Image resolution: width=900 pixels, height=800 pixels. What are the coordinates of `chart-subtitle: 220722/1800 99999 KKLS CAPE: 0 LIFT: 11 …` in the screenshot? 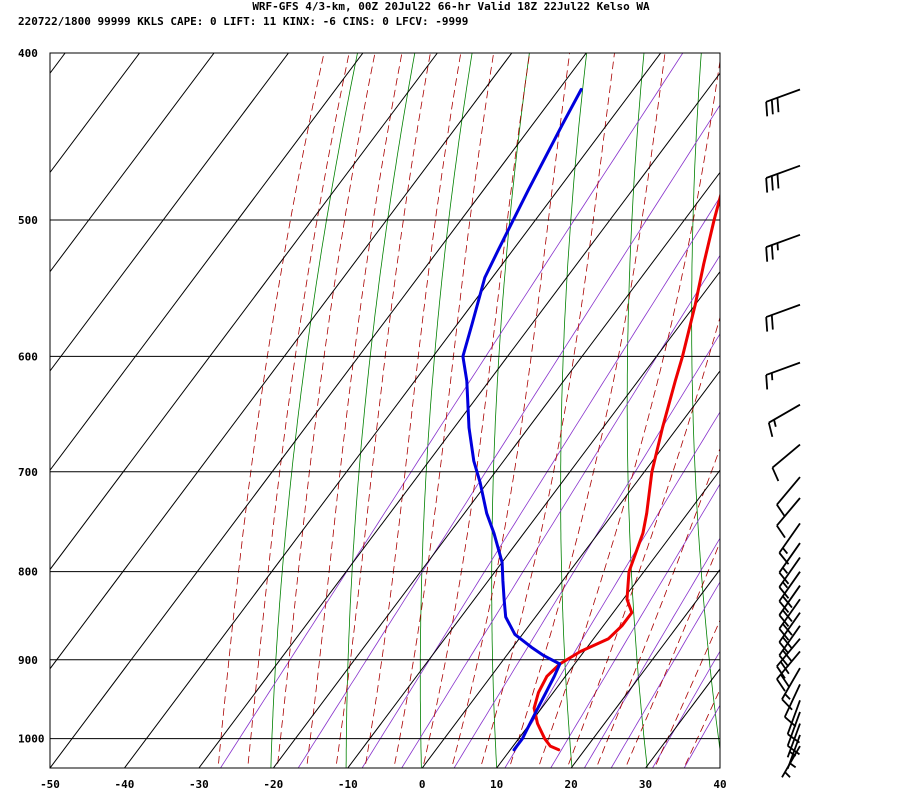 It's located at (243, 21).